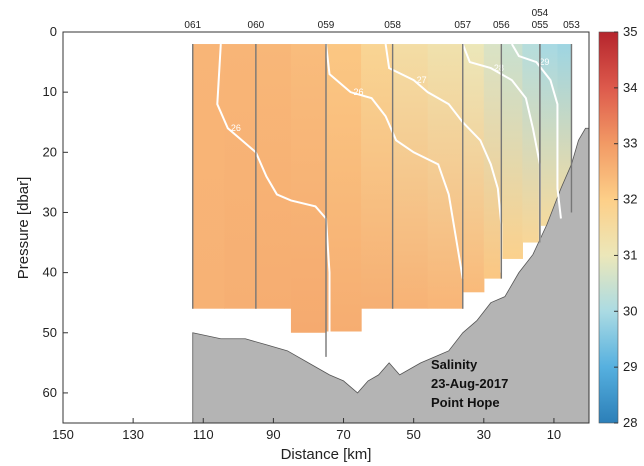  Describe the element at coordinates (50, 211) in the screenshot. I see `y-tick-label: 30` at that location.